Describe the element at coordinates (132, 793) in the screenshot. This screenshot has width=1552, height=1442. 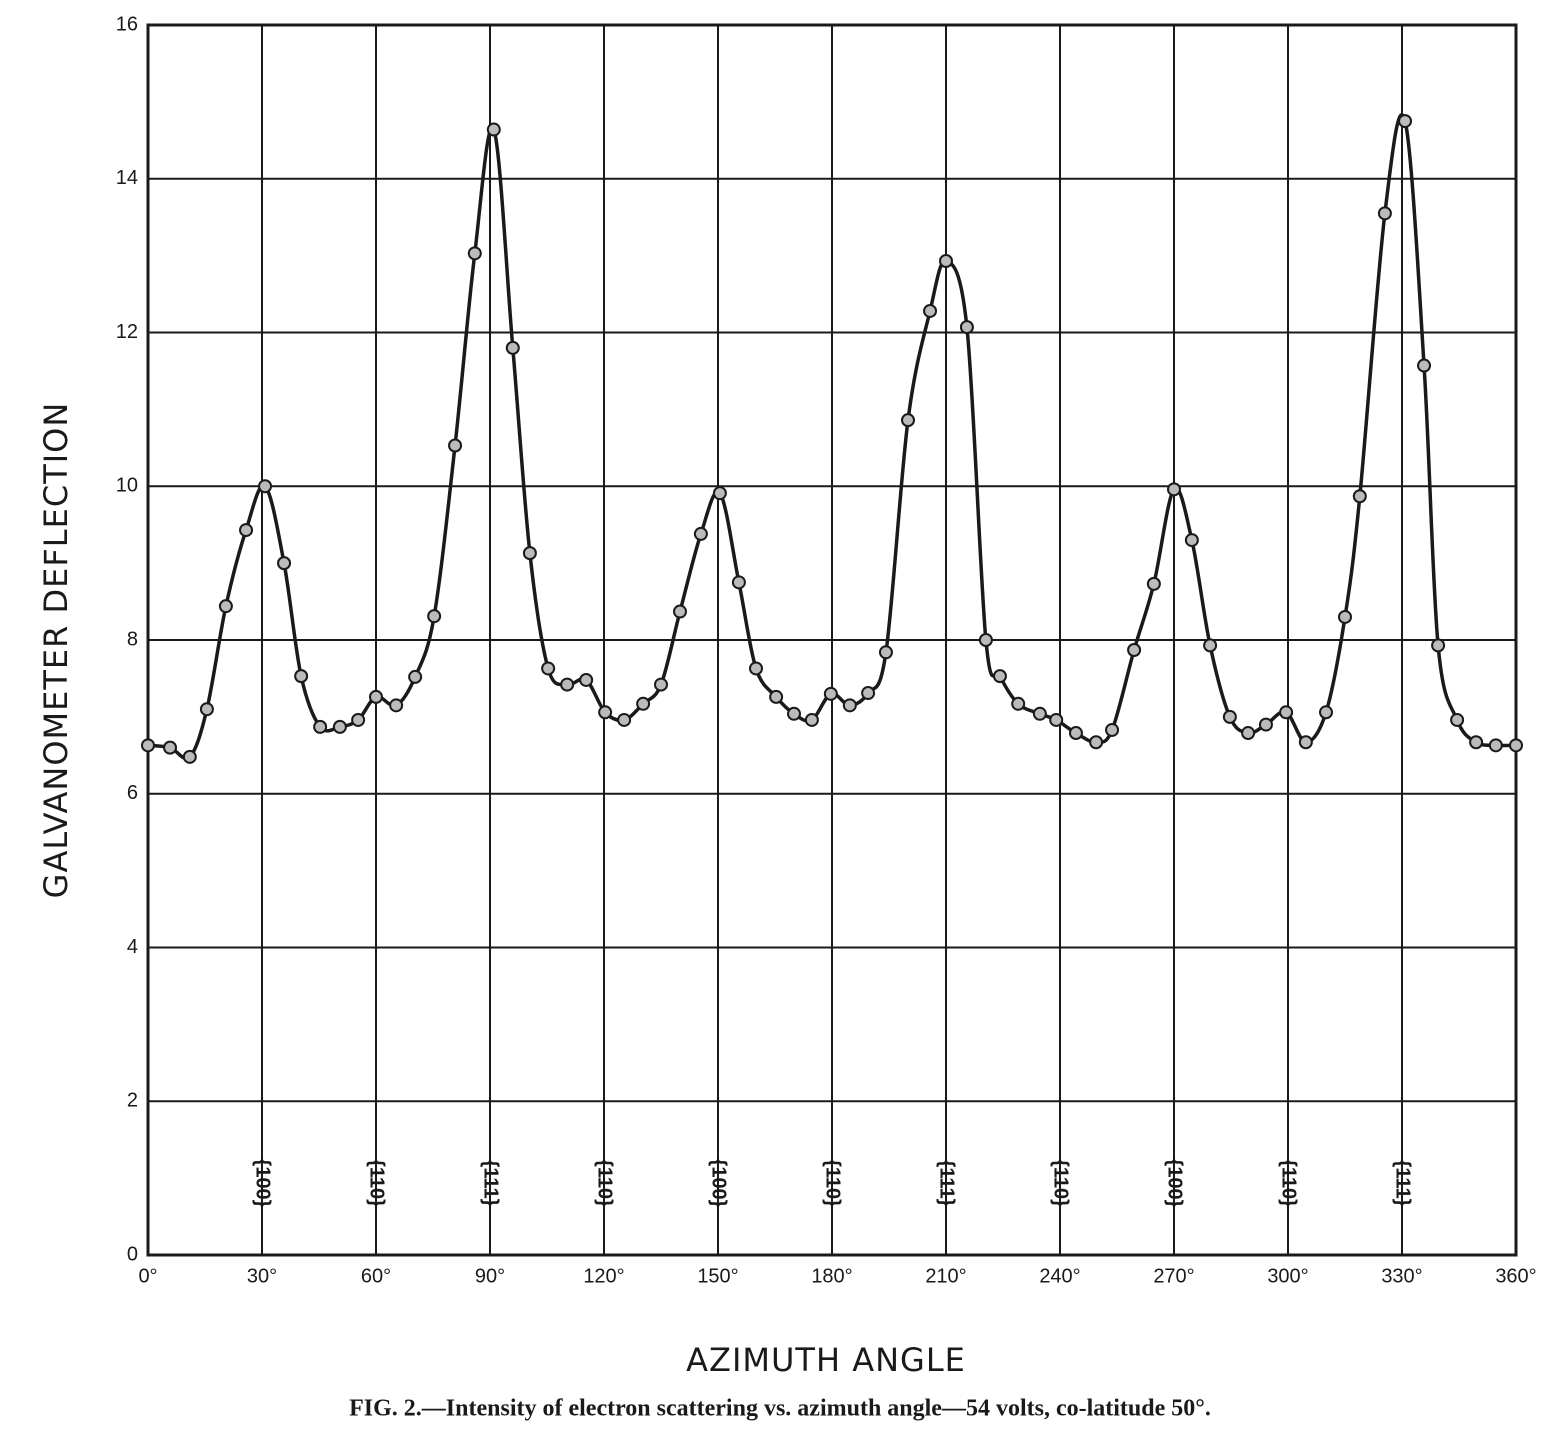
I see `y-tick-label: 6` at that location.